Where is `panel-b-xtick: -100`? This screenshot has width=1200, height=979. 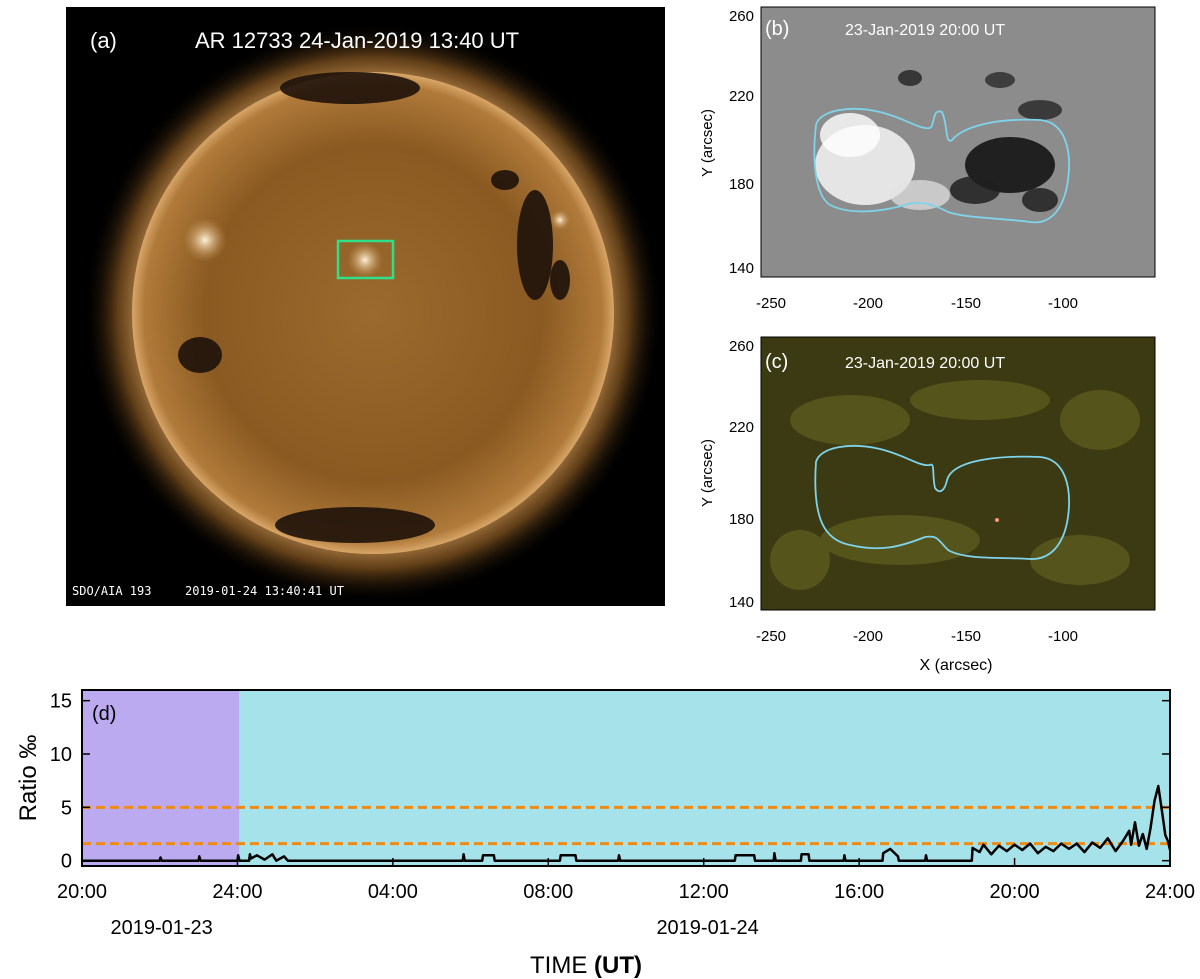
panel-b-xtick: -100 is located at coordinates (1063, 303).